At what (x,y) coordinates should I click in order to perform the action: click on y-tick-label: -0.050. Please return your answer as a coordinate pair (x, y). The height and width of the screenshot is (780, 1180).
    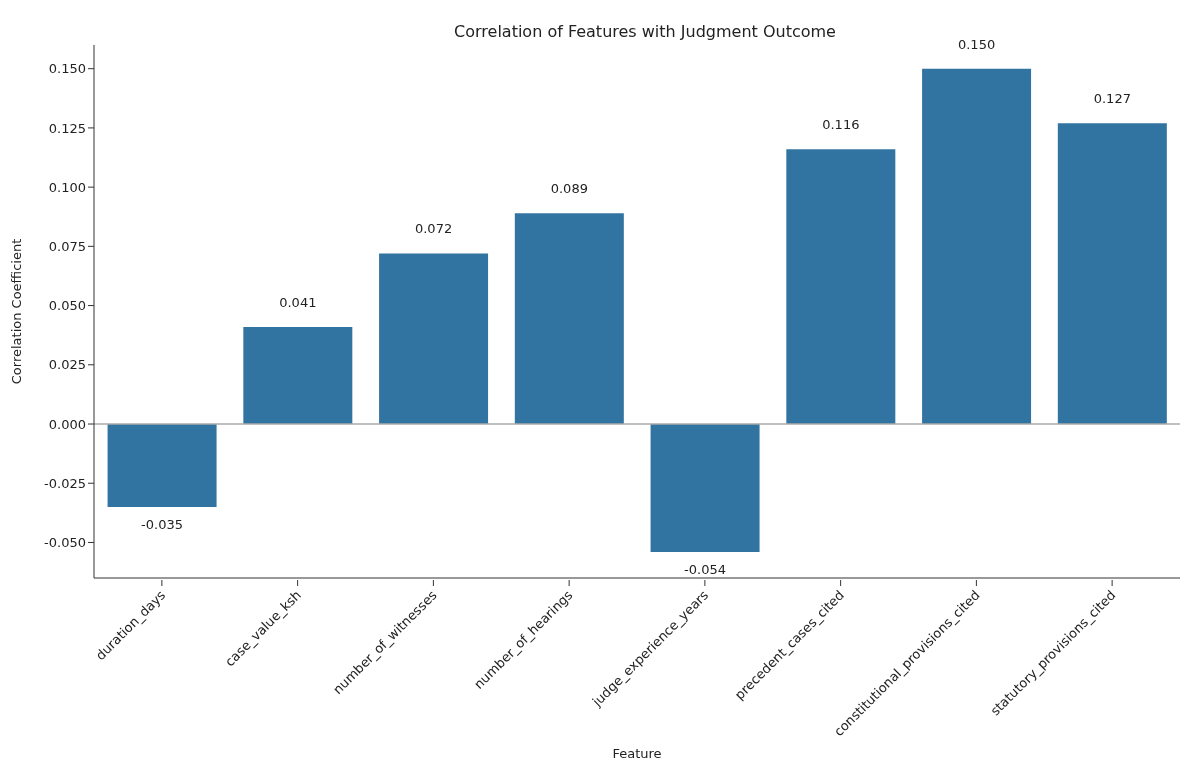
    Looking at the image, I should click on (65, 543).